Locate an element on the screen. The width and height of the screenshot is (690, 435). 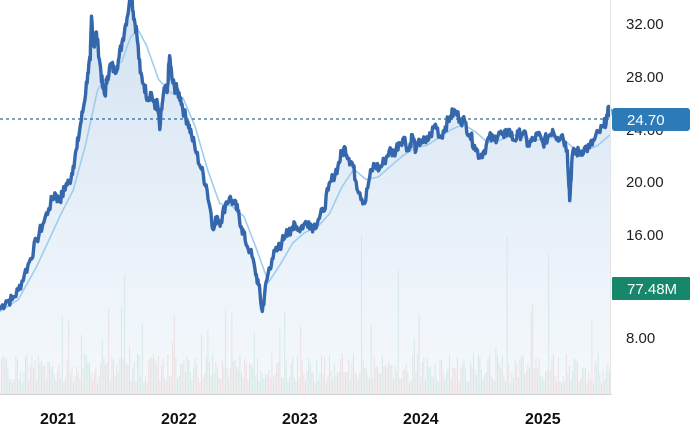
x-tick-label: 2022 is located at coordinates (179, 419).